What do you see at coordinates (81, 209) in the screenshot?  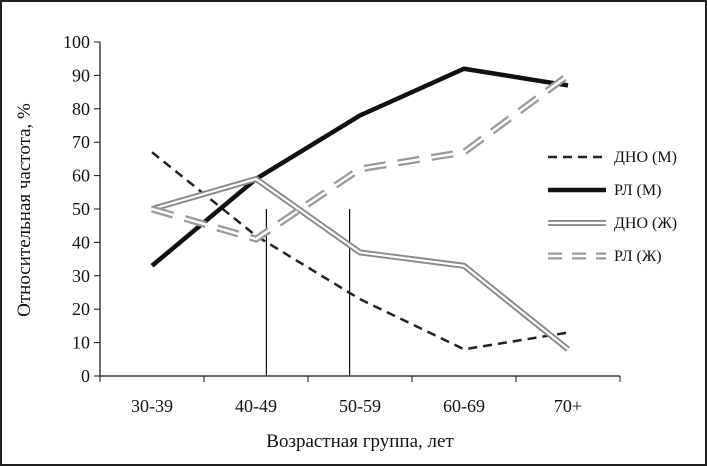 I see `y-tick-label: 50` at bounding box center [81, 209].